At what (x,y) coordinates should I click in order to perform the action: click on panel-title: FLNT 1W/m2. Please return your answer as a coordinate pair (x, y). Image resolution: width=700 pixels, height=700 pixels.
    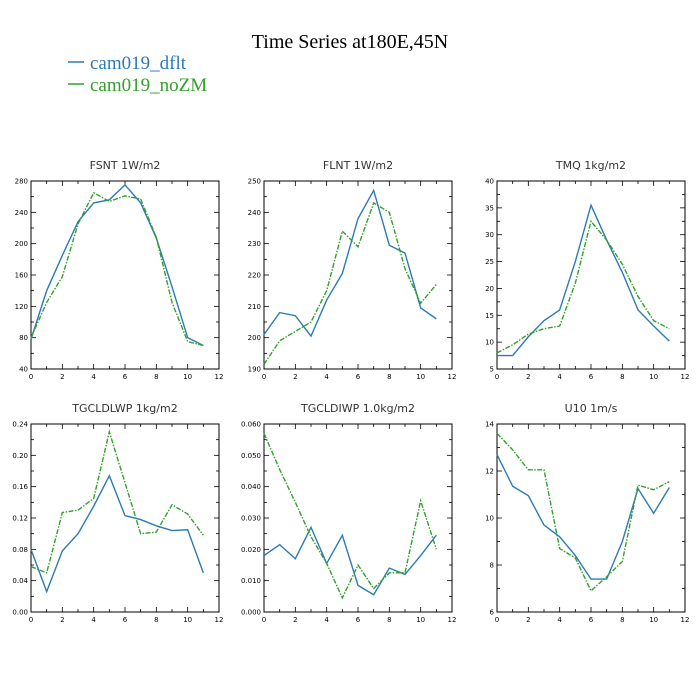
    Looking at the image, I should click on (358, 165).